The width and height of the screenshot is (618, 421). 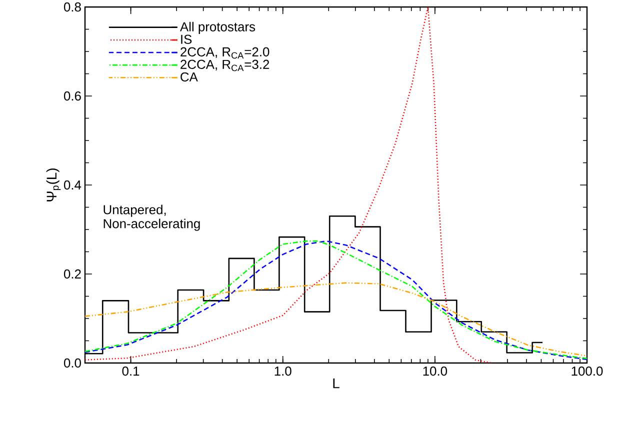 I want to click on y-tick-label: 0.0, so click(x=72, y=363).